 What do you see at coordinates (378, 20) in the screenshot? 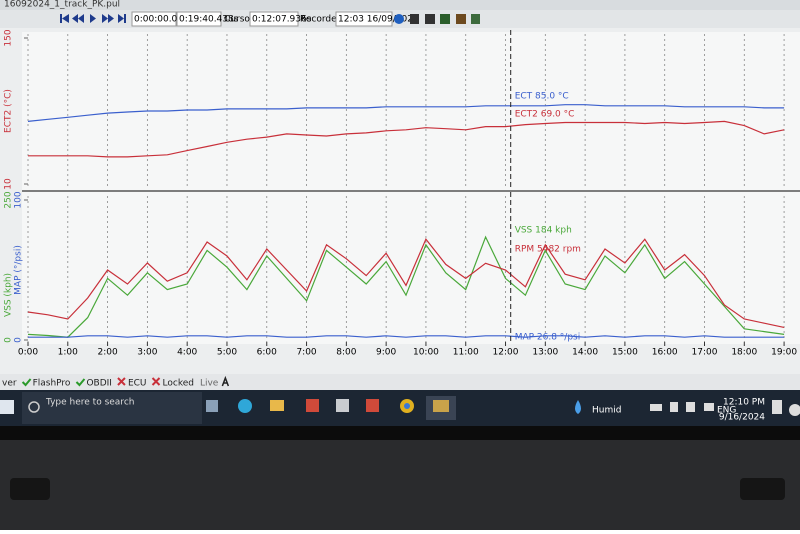
I see `recorded-time: 12:03 16/09/2024` at bounding box center [378, 20].